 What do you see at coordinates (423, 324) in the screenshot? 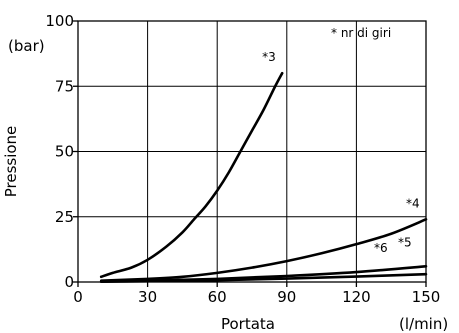
I see `x-axis-unit: (l/min)` at bounding box center [423, 324].